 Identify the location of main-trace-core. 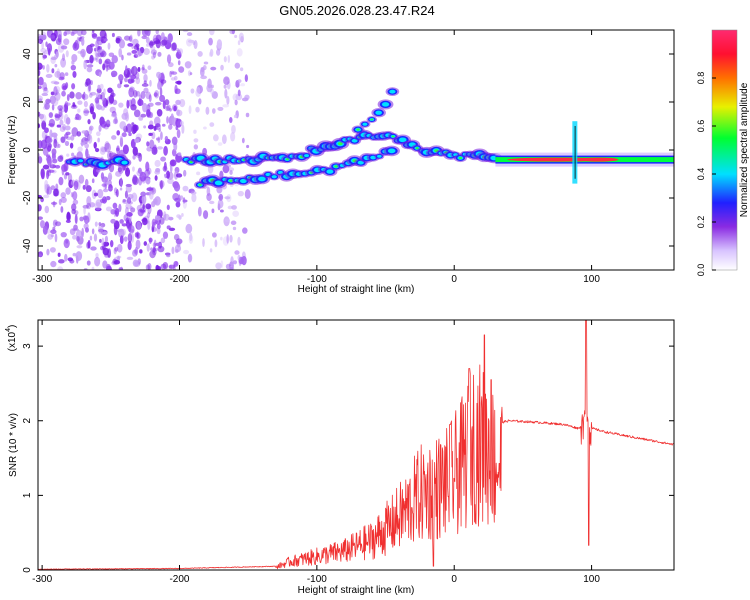
(306, 156).